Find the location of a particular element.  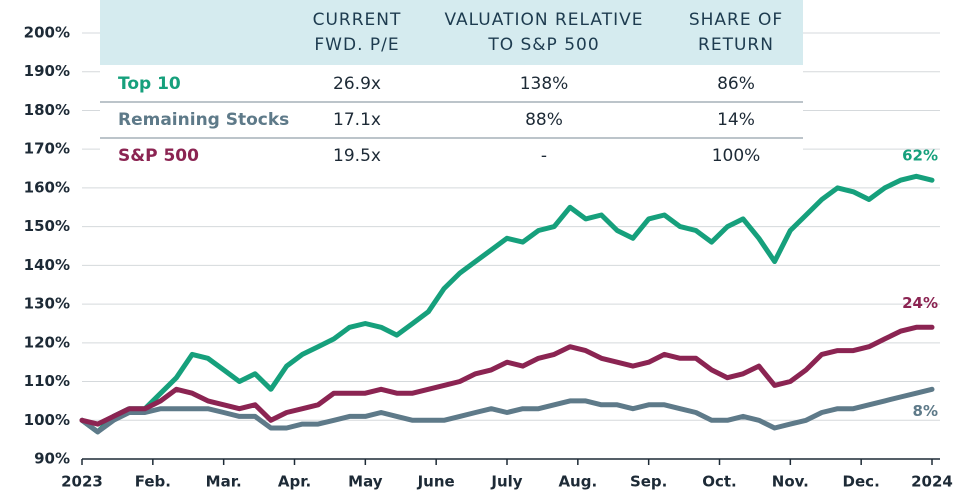

y-tick-label: 100% is located at coordinates (47, 420).